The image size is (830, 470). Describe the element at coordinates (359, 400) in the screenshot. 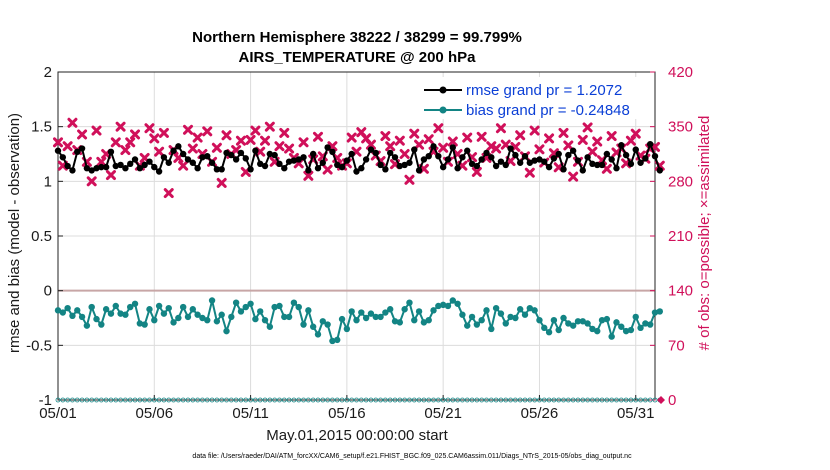

I see `possible-obs-series` at that location.